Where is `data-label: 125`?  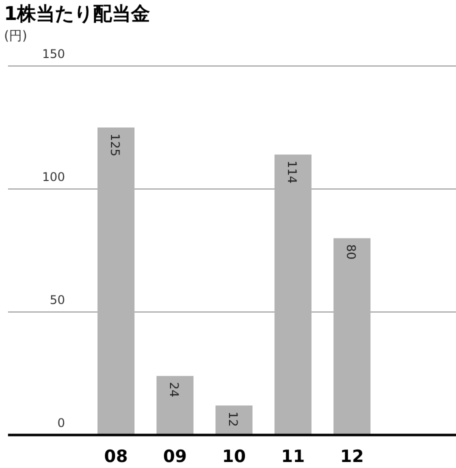
data-label: 125 is located at coordinates (115, 145).